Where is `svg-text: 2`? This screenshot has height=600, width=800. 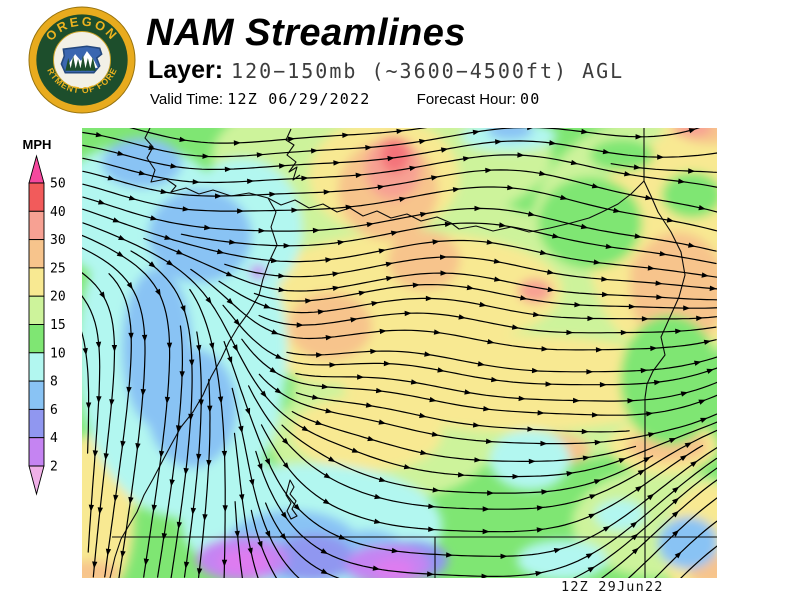
svg-text: 2 is located at coordinates (54, 467).